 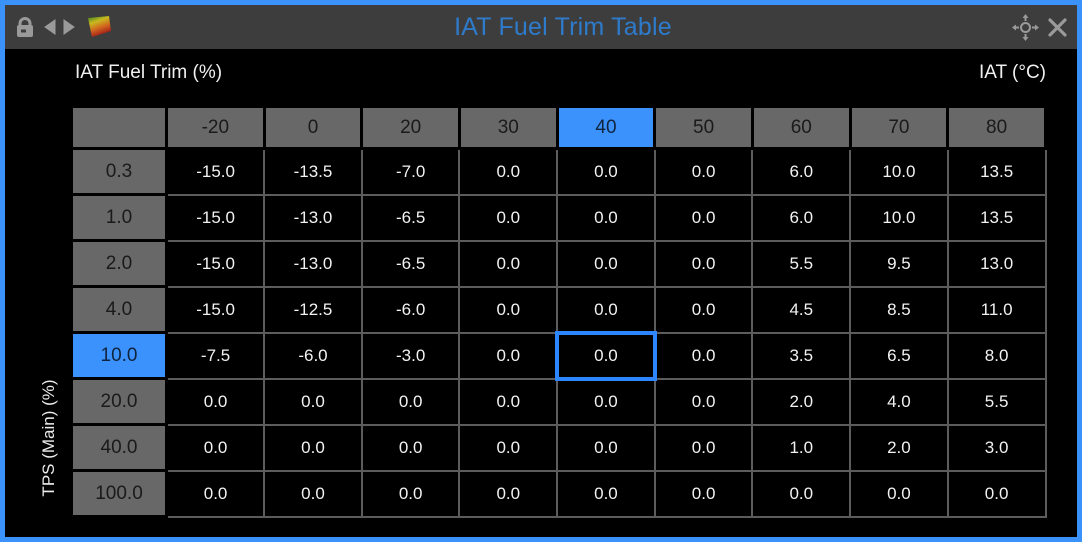 I want to click on col-header-70: 70, so click(x=899, y=127).